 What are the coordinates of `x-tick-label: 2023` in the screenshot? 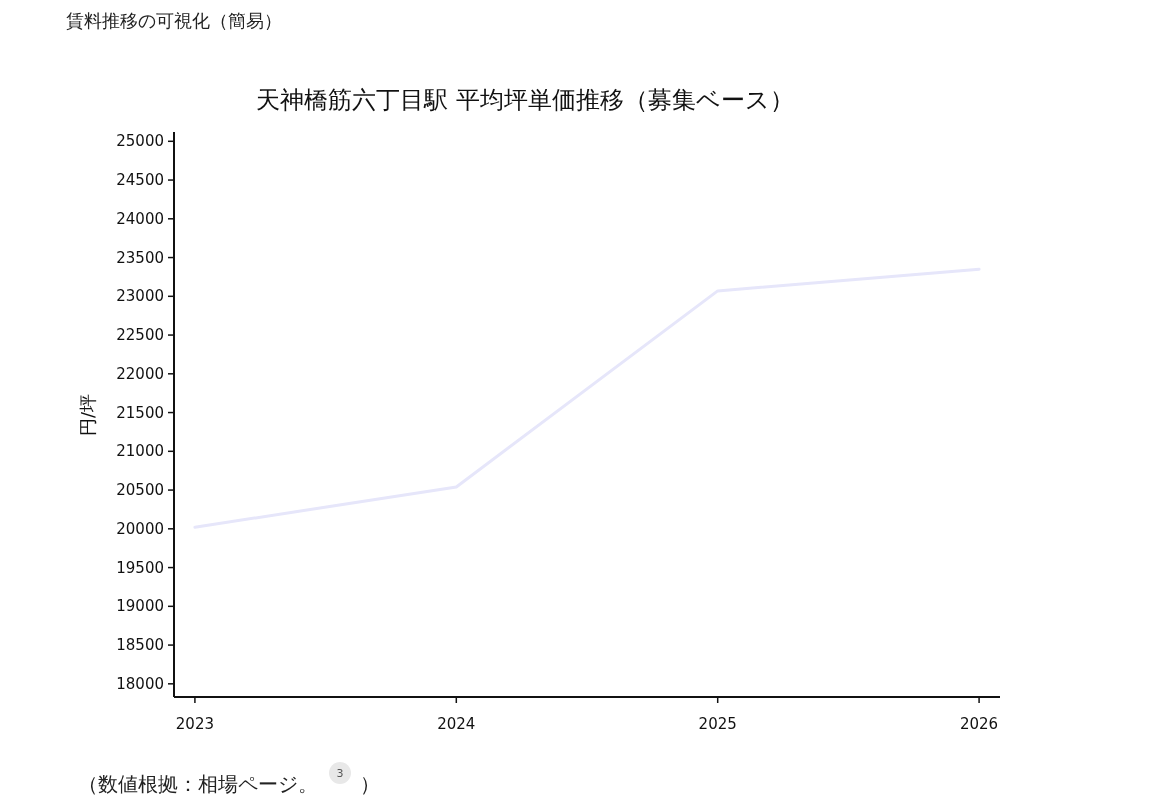 It's located at (195, 724).